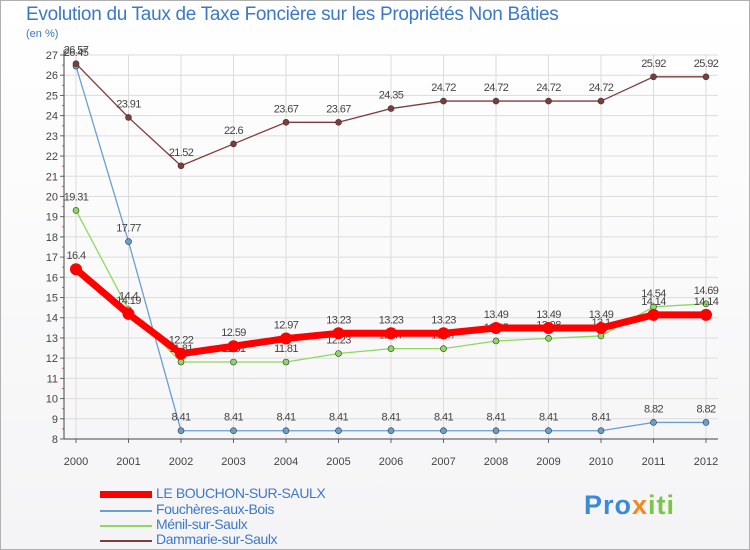  Describe the element at coordinates (662, 505) in the screenshot. I see `logo-part-3: iti` at that location.